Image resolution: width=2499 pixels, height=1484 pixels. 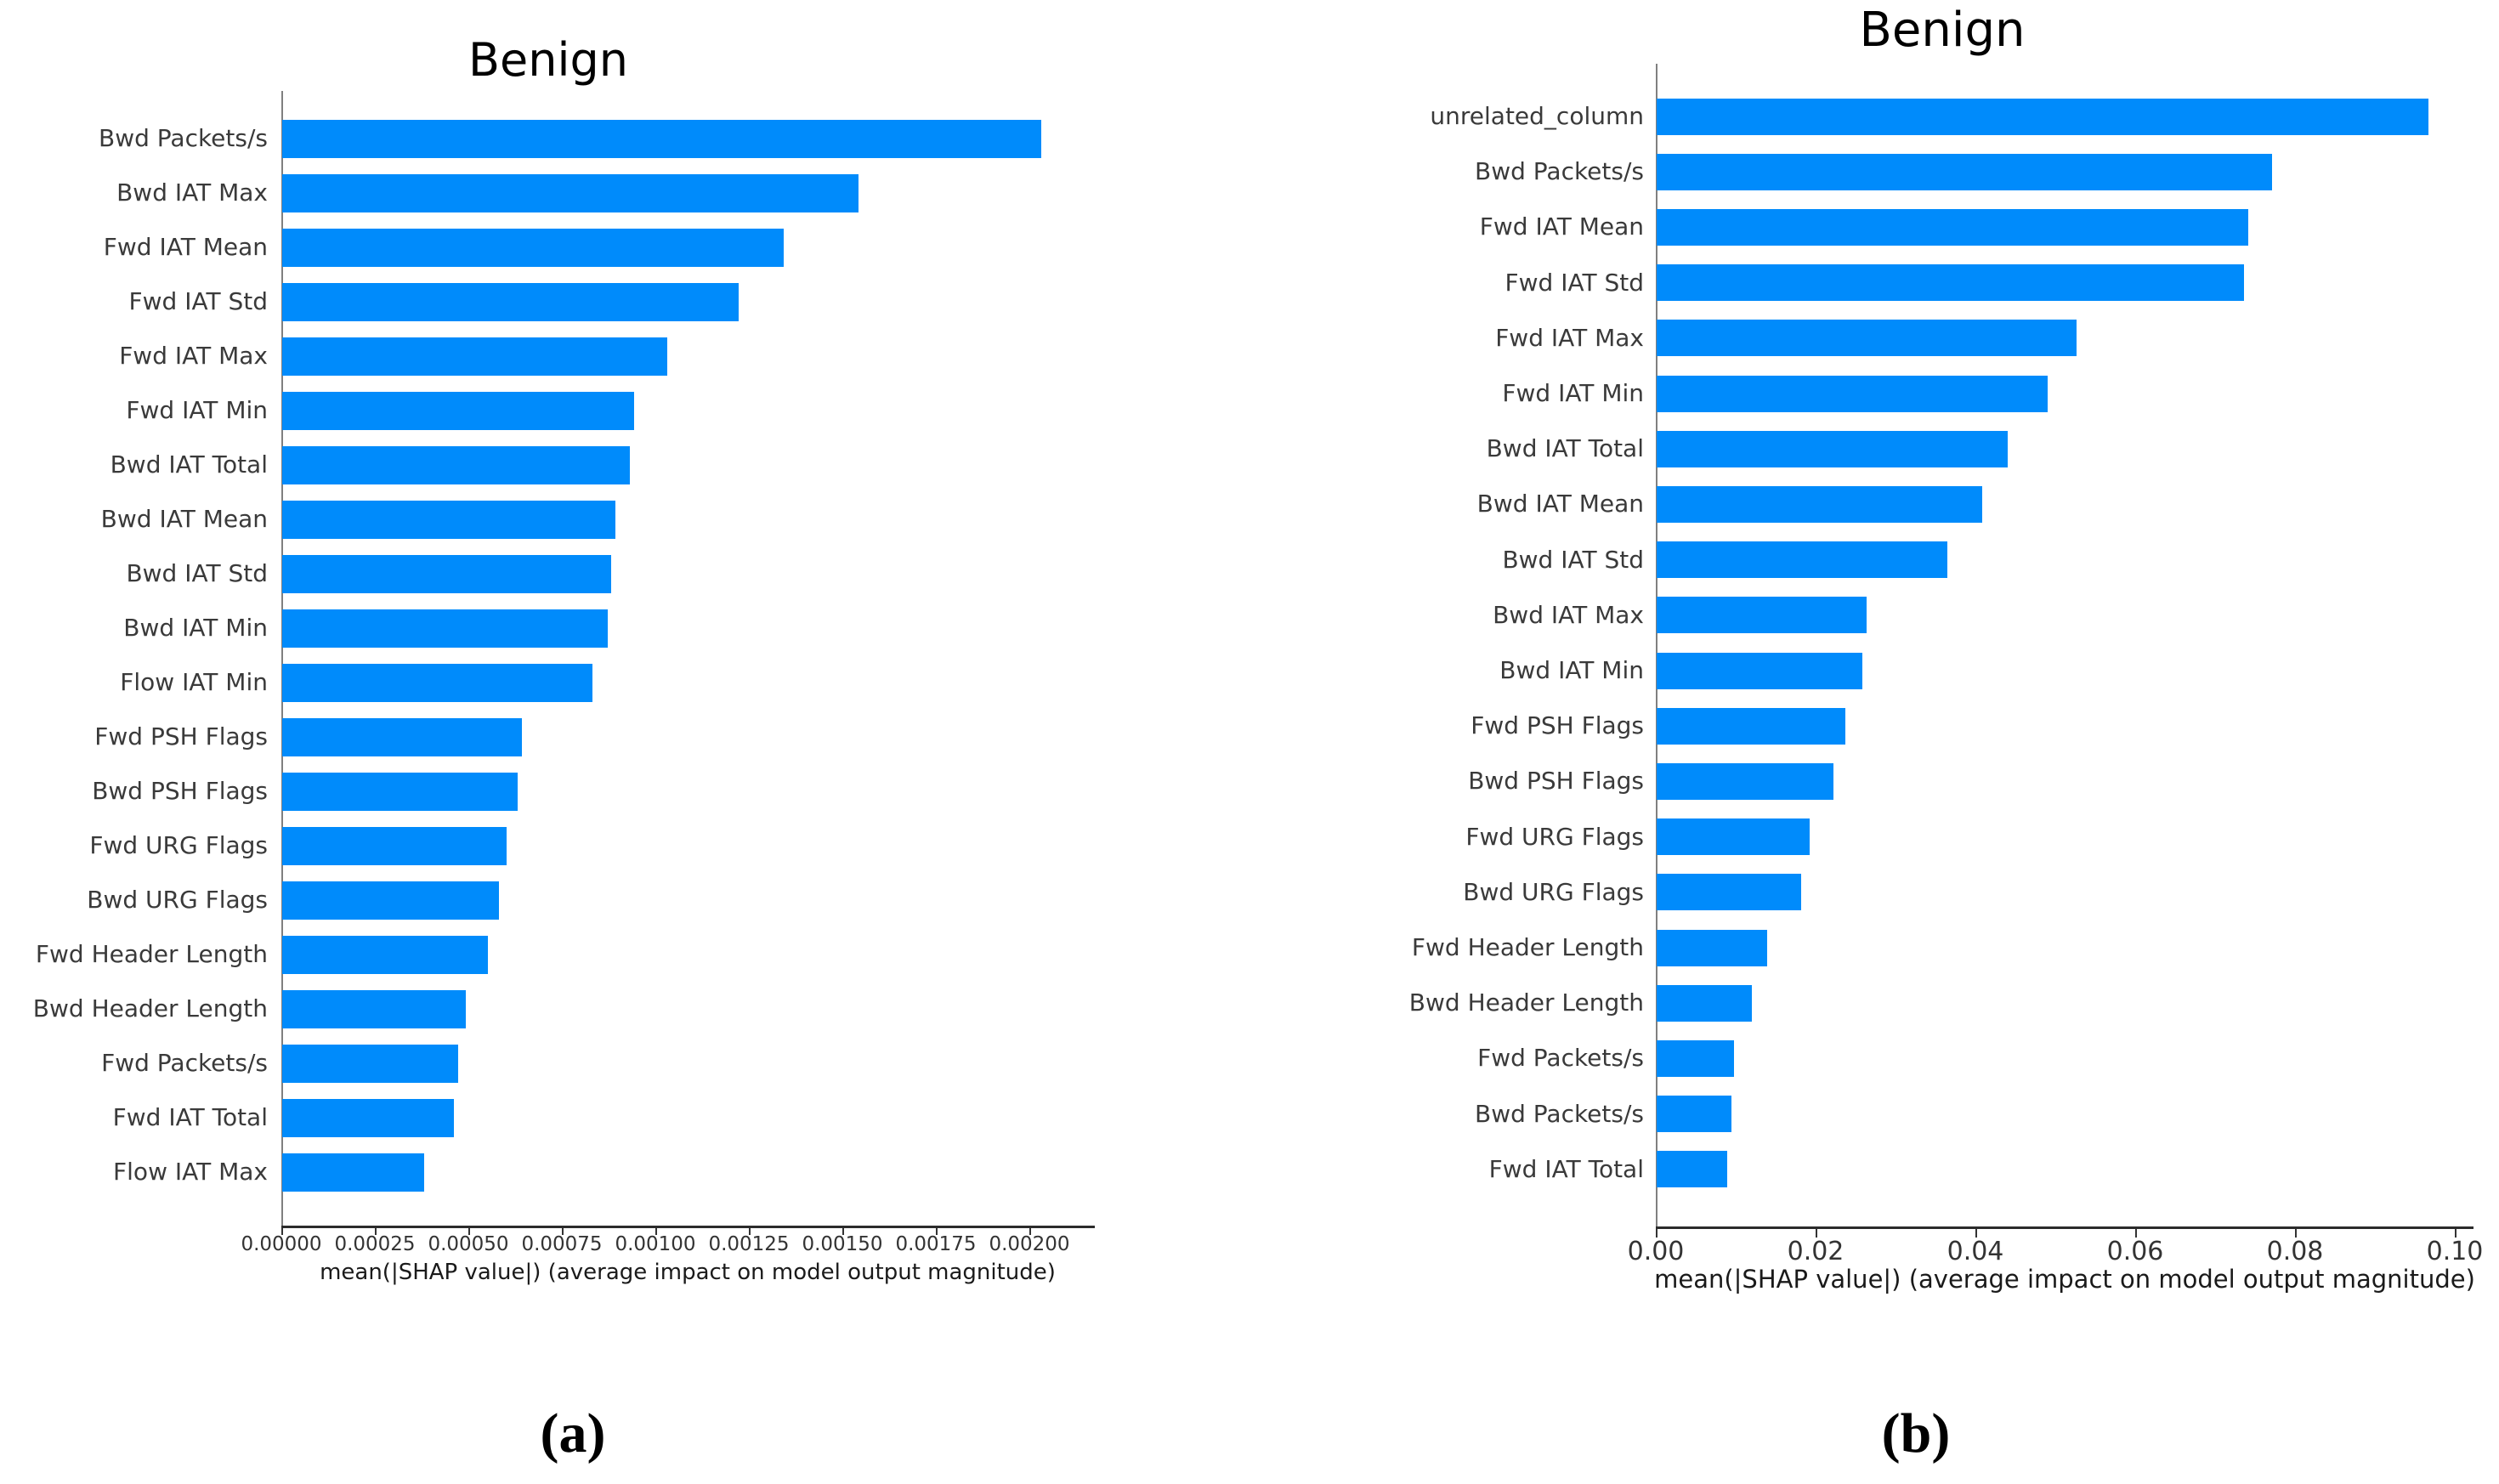 I want to click on chart-title-a: Benign, so click(x=548, y=60).